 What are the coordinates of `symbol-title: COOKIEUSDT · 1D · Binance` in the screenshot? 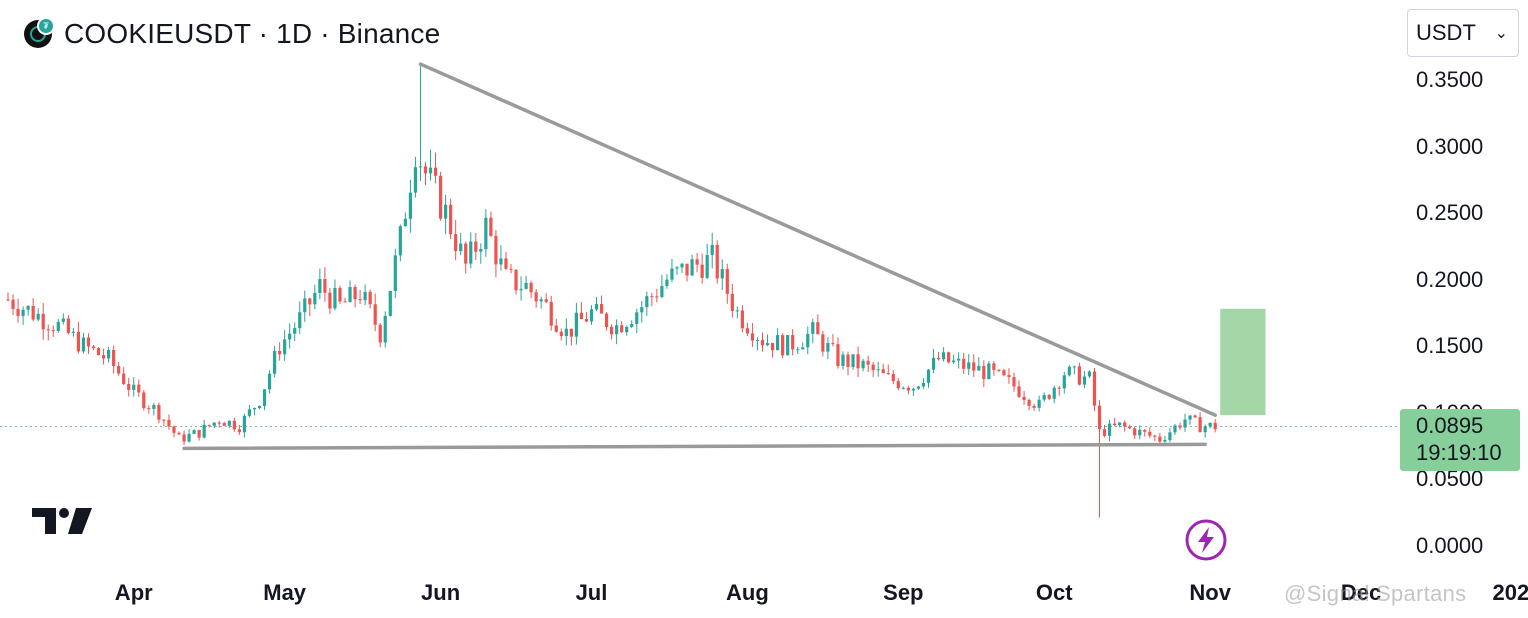 It's located at (252, 33).